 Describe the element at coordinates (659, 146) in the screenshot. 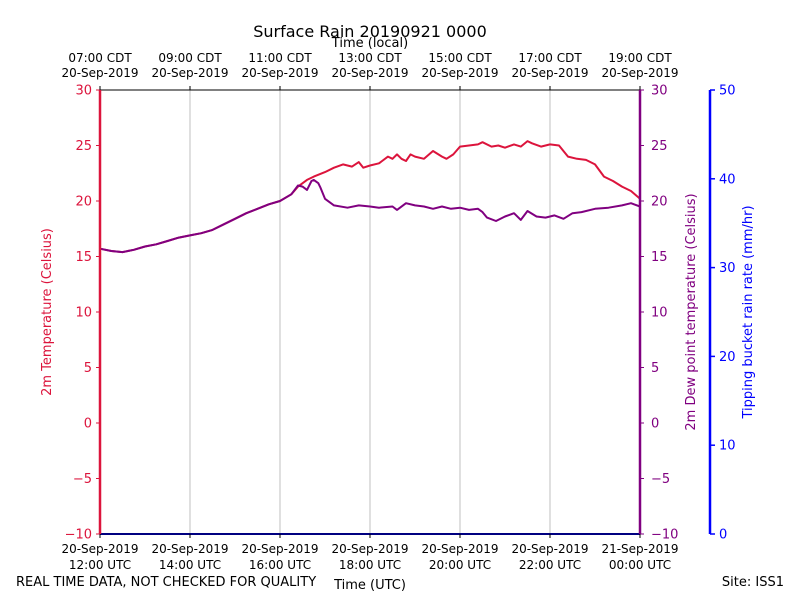

I see `right-tick-label-1: 25` at that location.